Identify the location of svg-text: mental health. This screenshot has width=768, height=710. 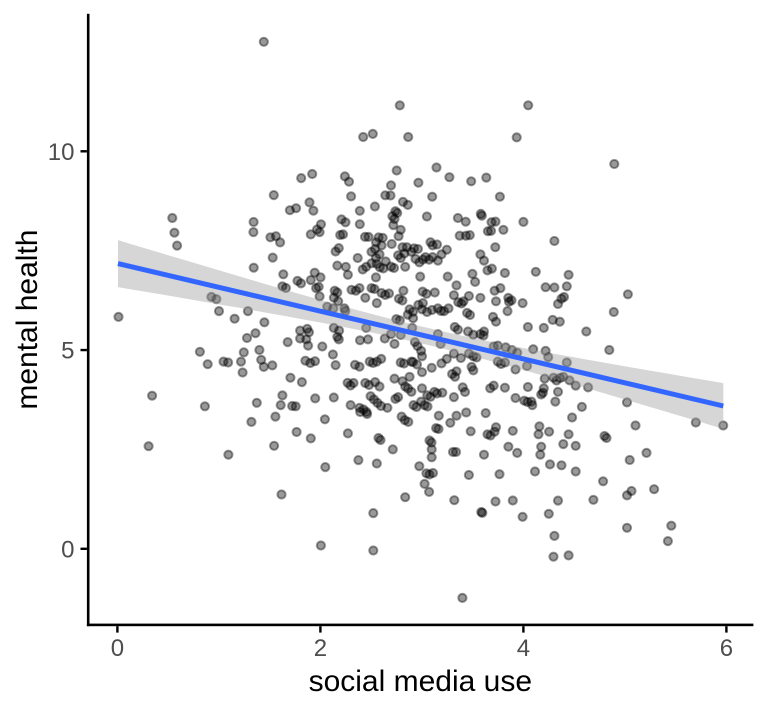
(27, 320).